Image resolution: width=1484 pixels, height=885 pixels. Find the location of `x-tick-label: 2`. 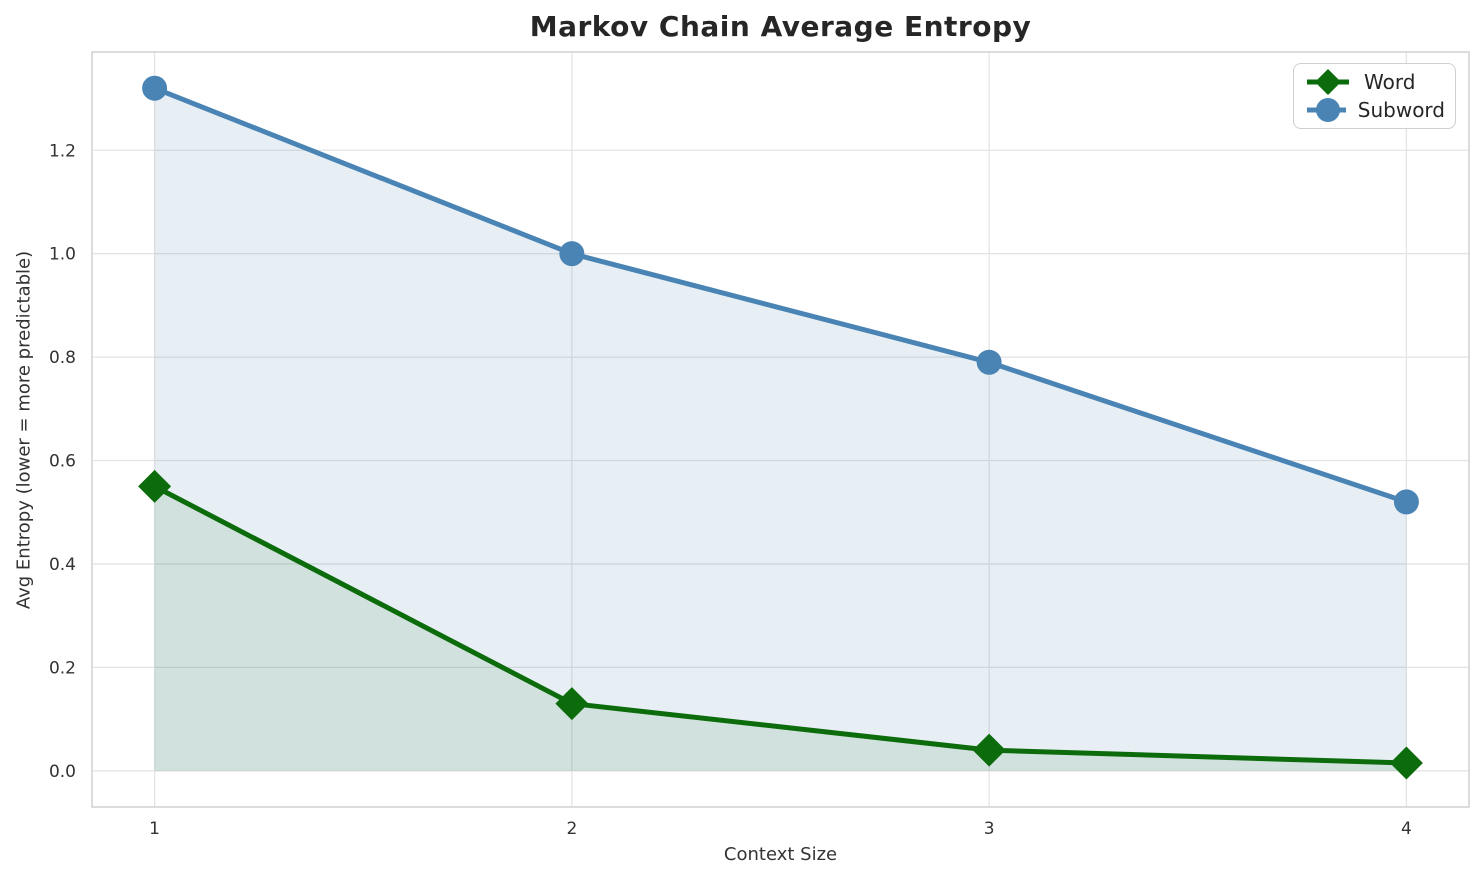

x-tick-label: 2 is located at coordinates (571, 829).